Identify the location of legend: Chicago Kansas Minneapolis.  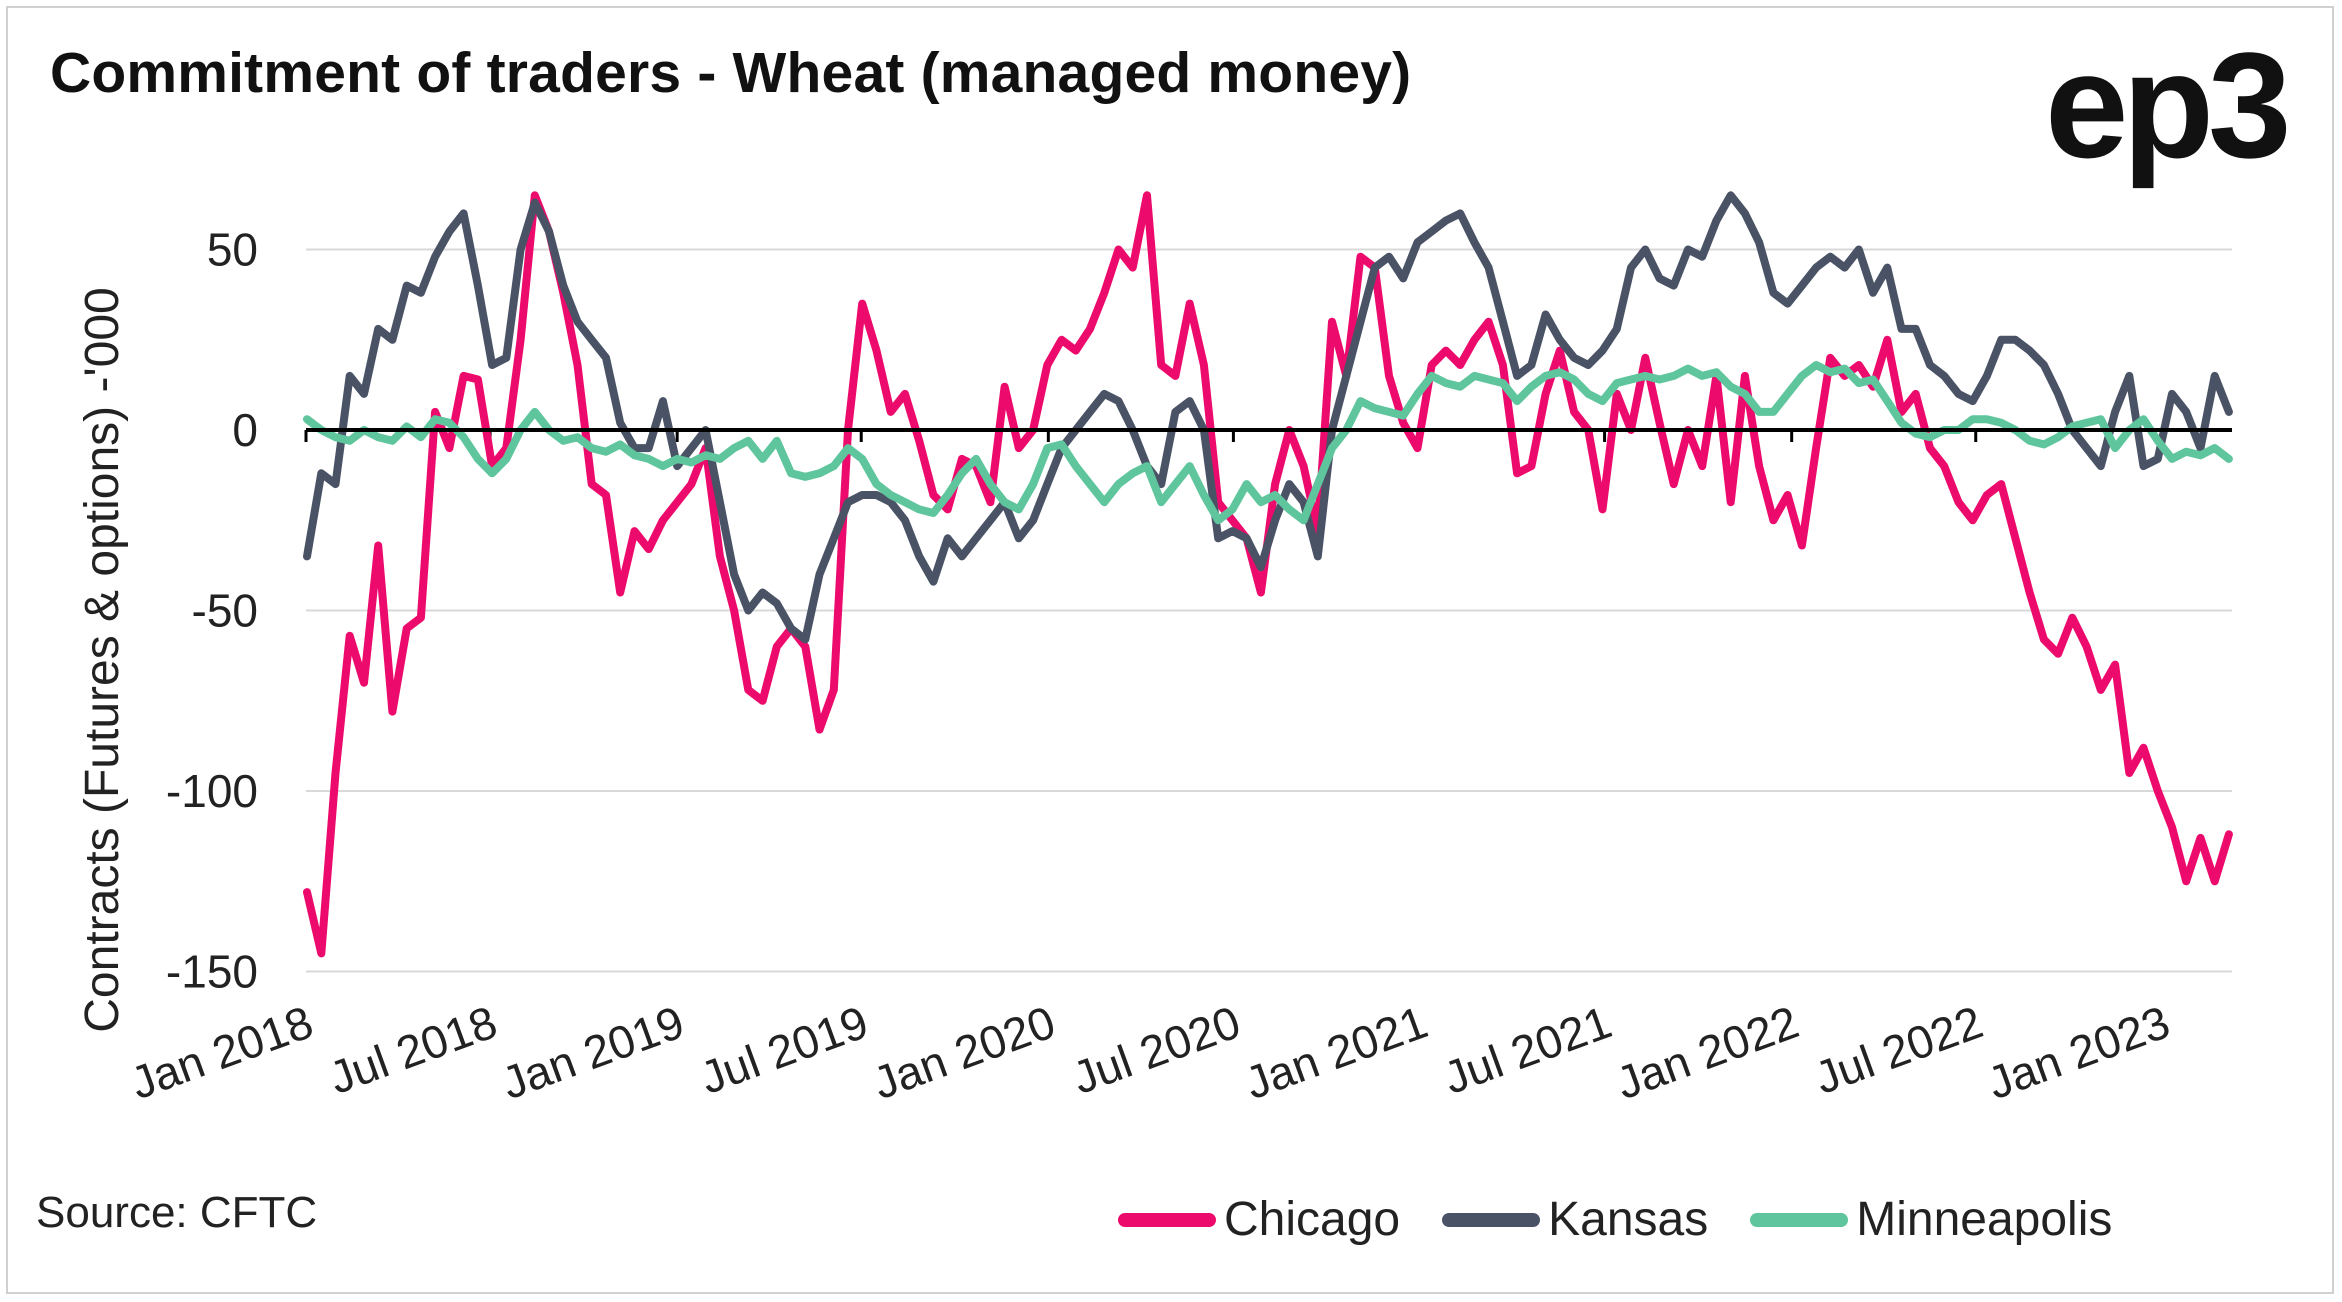
(1636, 1219).